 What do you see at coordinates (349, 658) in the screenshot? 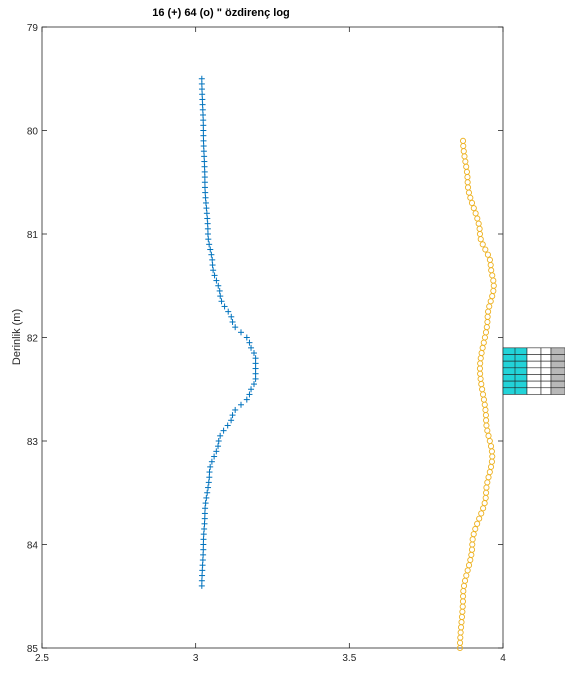
I see `x-tick-label: 3.5` at bounding box center [349, 658].